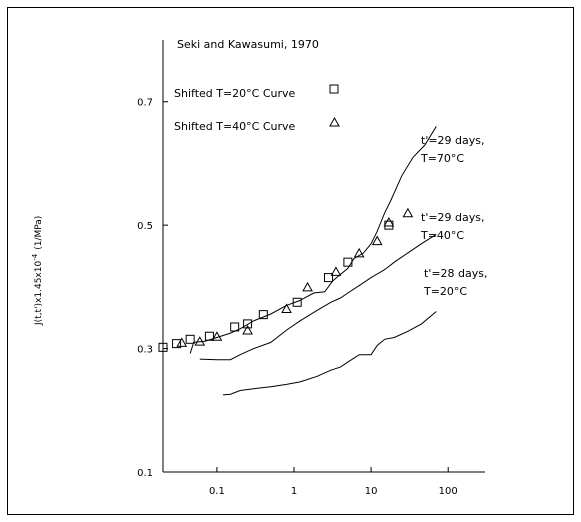  I want to click on y-tick-label: 0.7, so click(145, 103).